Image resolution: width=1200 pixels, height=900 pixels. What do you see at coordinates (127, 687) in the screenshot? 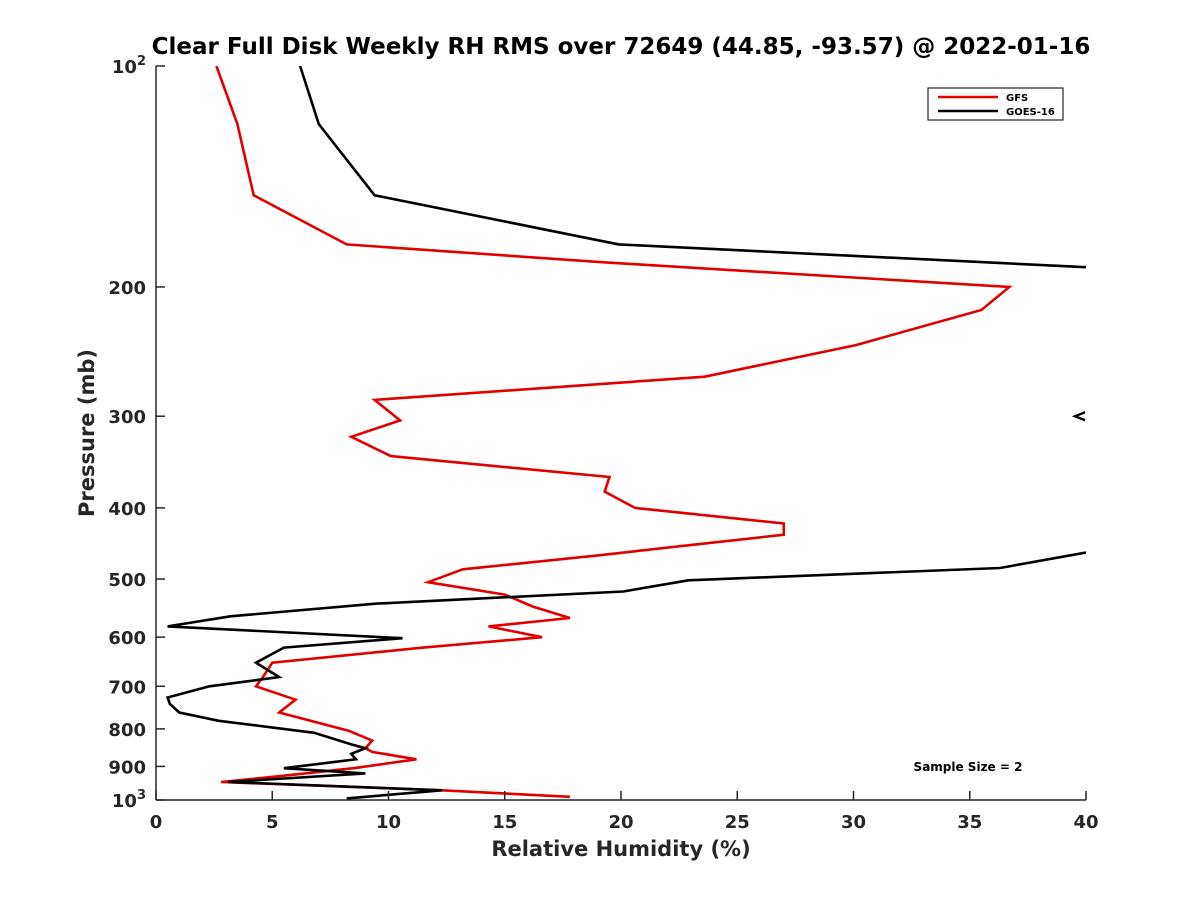
I see `y-tick-label-700: 700` at bounding box center [127, 687].